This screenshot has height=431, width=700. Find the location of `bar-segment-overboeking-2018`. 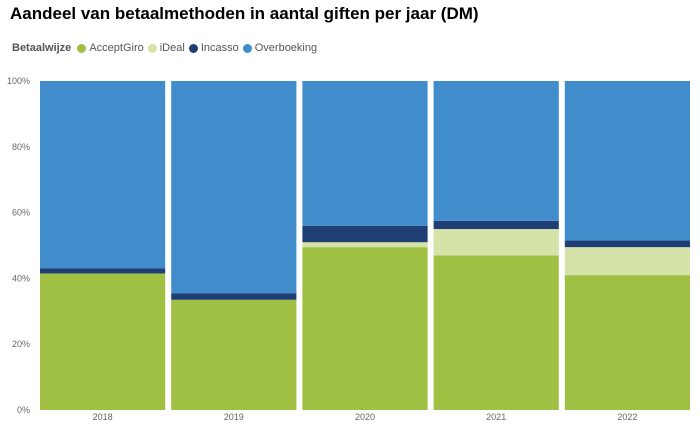

bar-segment-overboeking-2018 is located at coordinates (103, 175).